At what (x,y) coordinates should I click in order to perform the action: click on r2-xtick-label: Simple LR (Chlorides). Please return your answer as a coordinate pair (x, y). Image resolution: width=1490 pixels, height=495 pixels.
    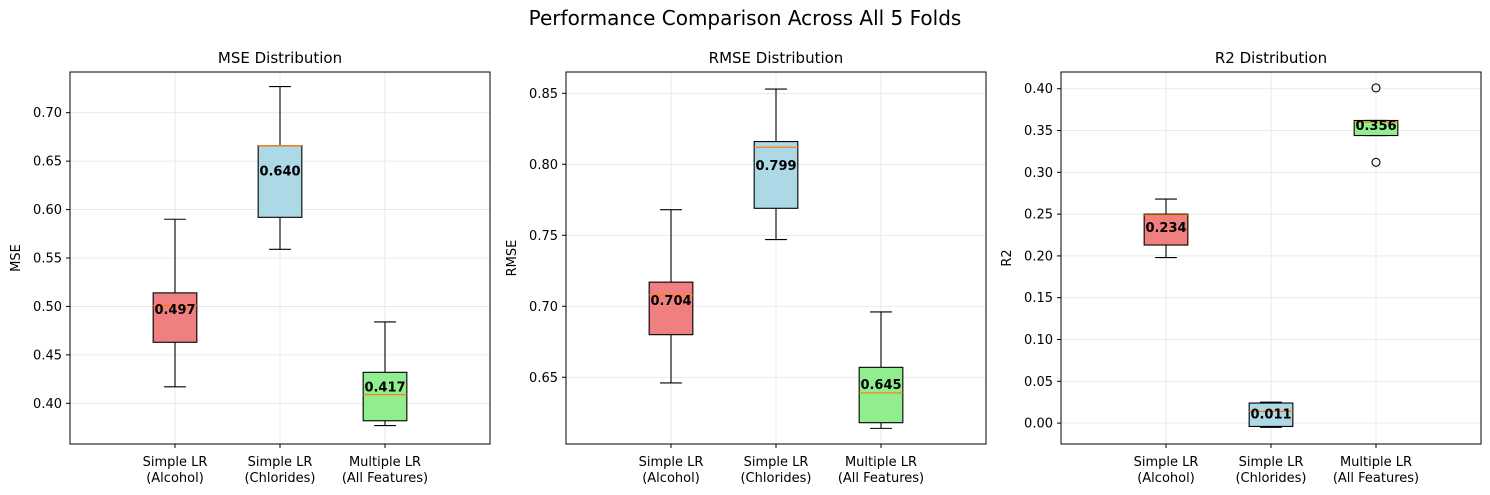
    Looking at the image, I should click on (1270, 470).